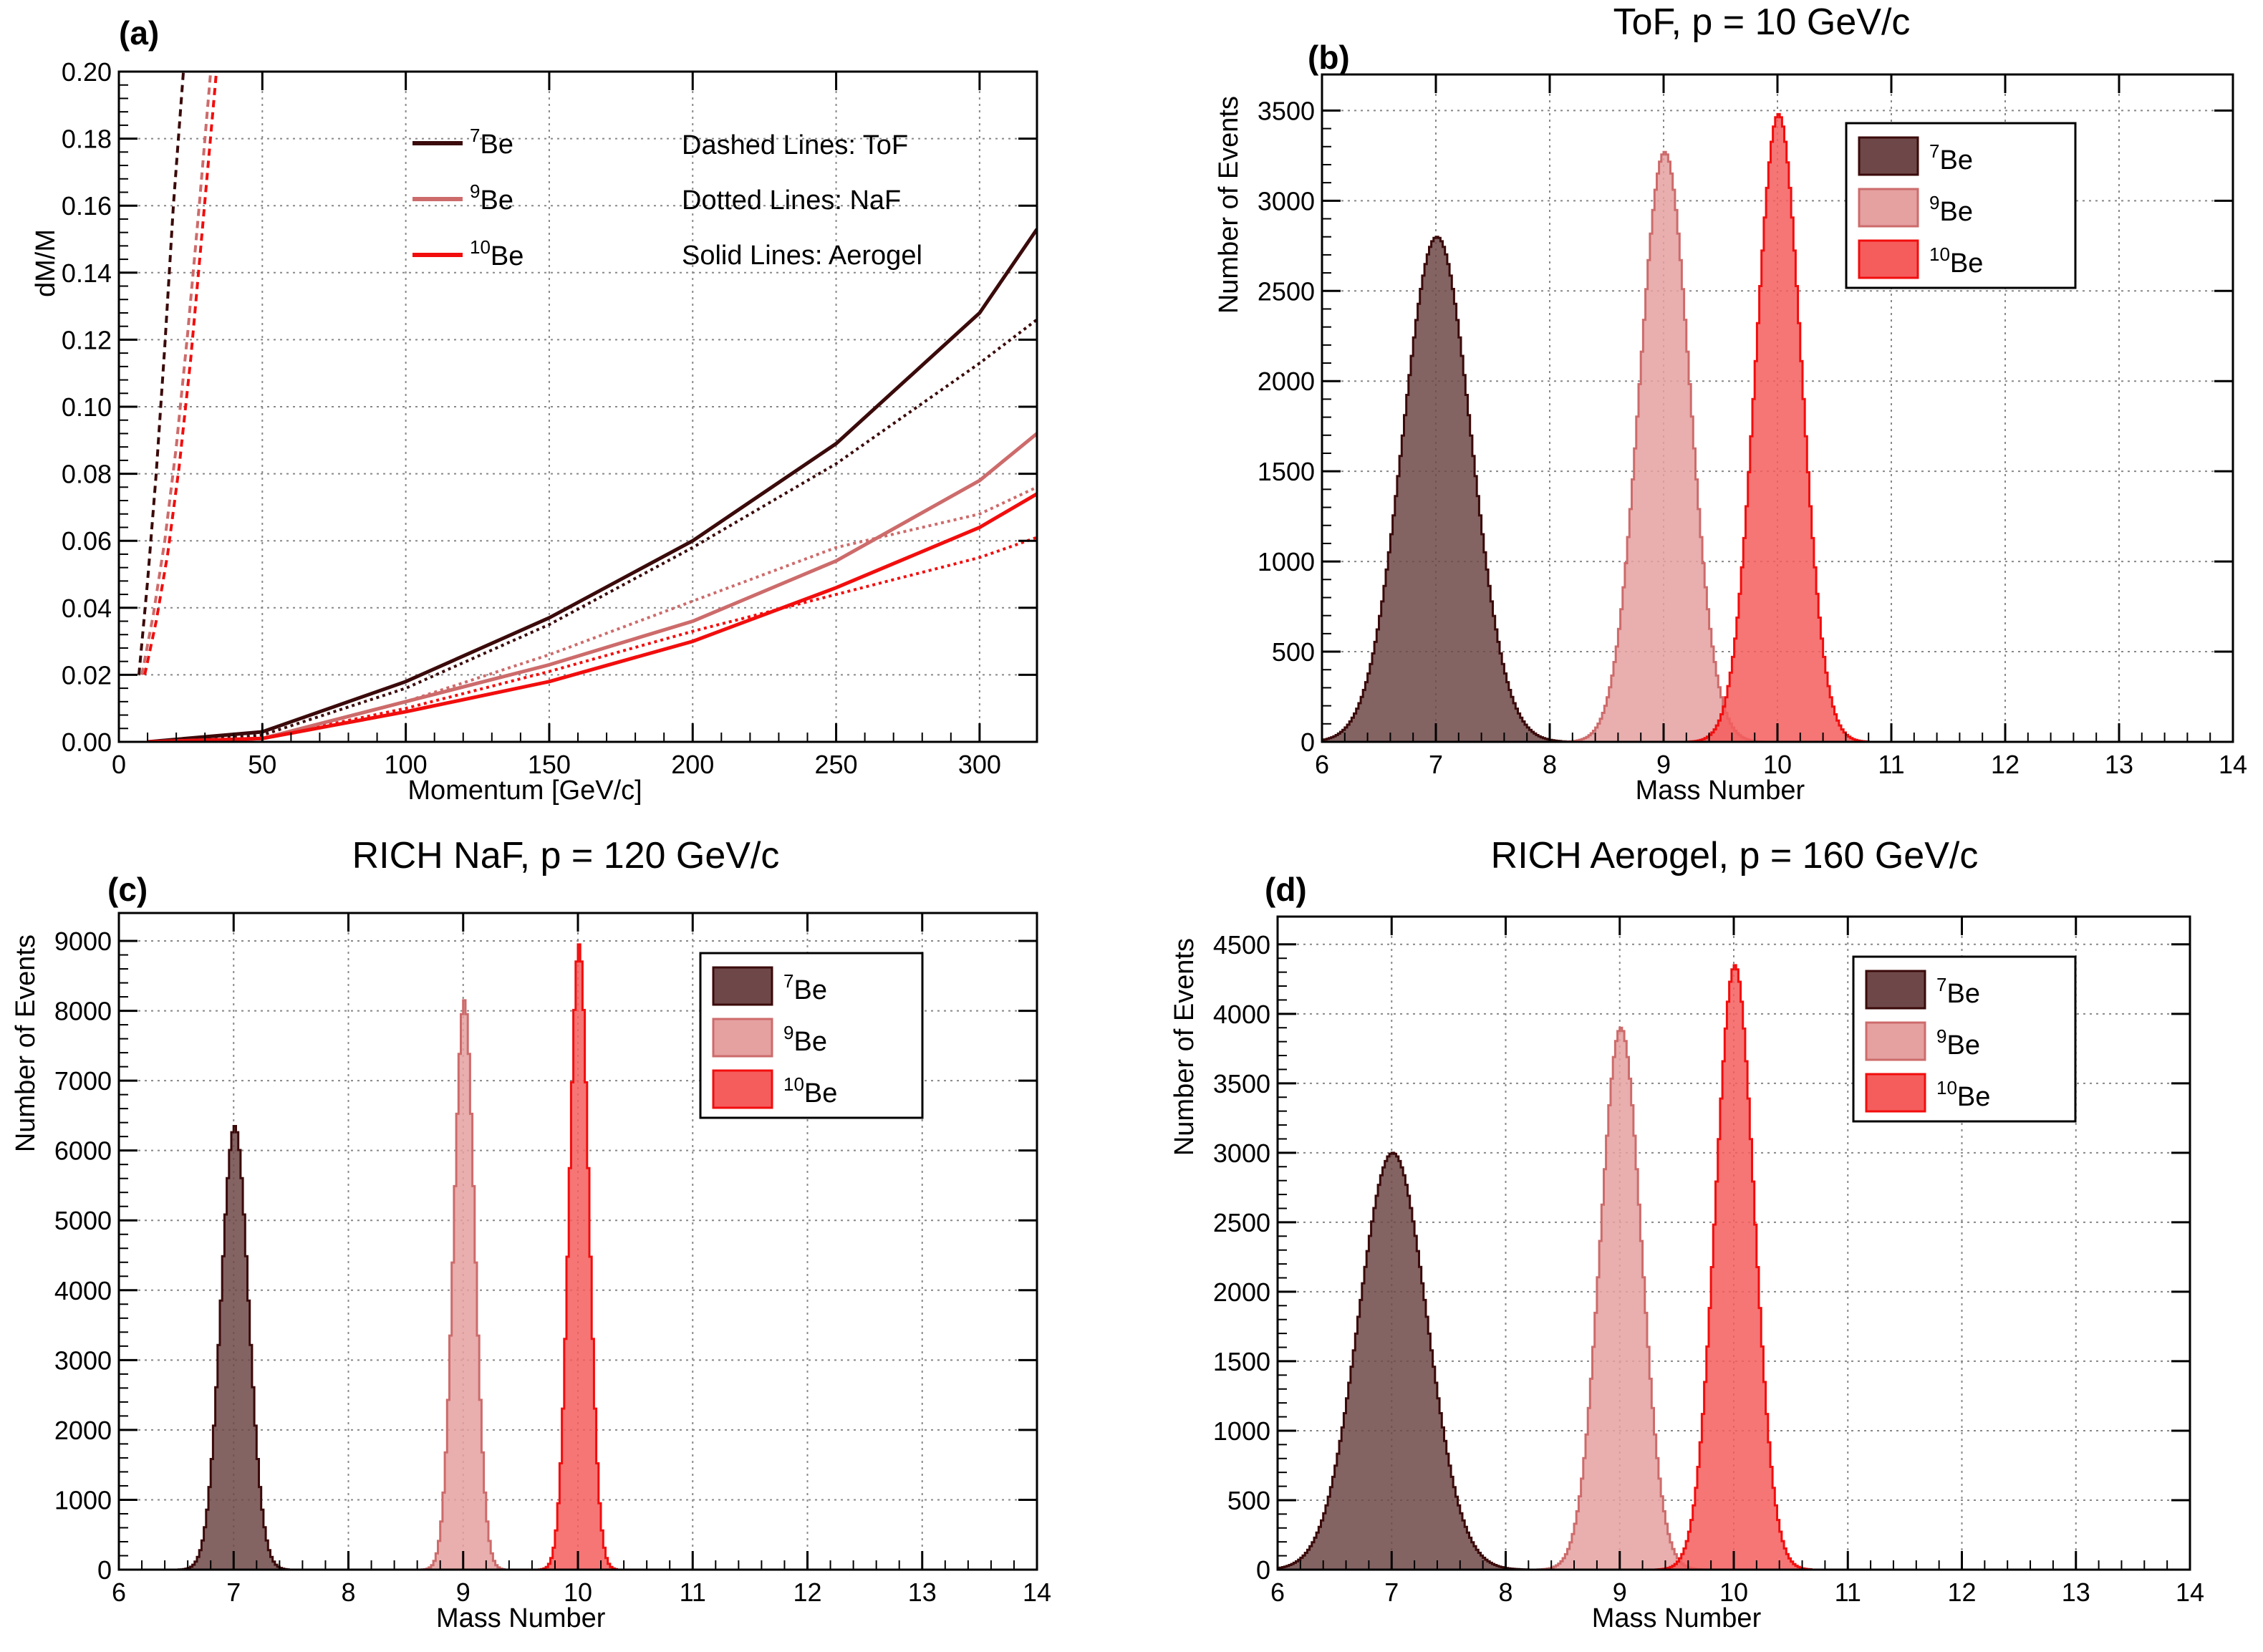 This screenshot has height=1652, width=2263. I want to click on y-tick-label: 0.08, so click(87, 474).